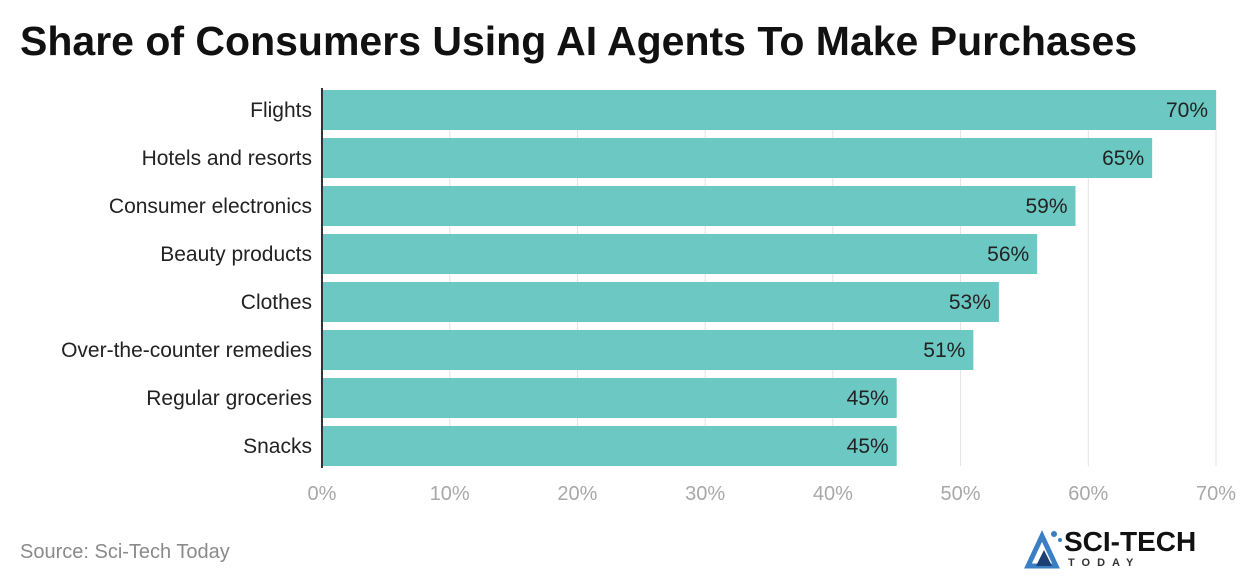 The width and height of the screenshot is (1240, 588). I want to click on category-label: Beauty products, so click(236, 254).